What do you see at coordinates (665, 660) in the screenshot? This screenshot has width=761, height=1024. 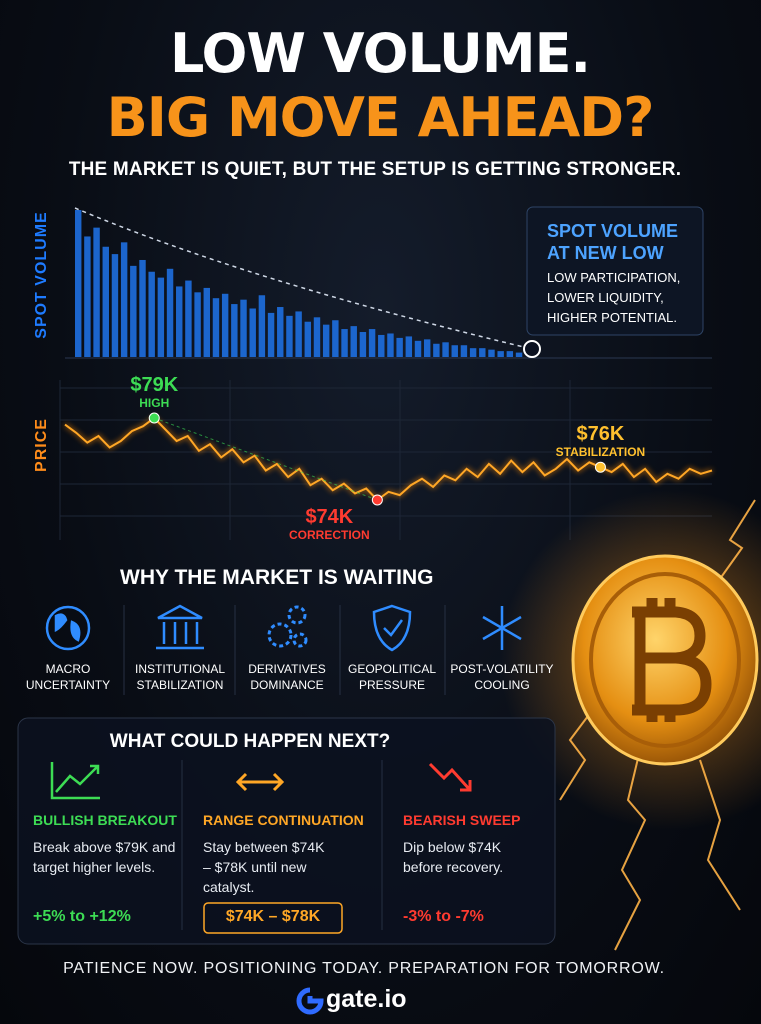 I see `bitcoin-coin` at bounding box center [665, 660].